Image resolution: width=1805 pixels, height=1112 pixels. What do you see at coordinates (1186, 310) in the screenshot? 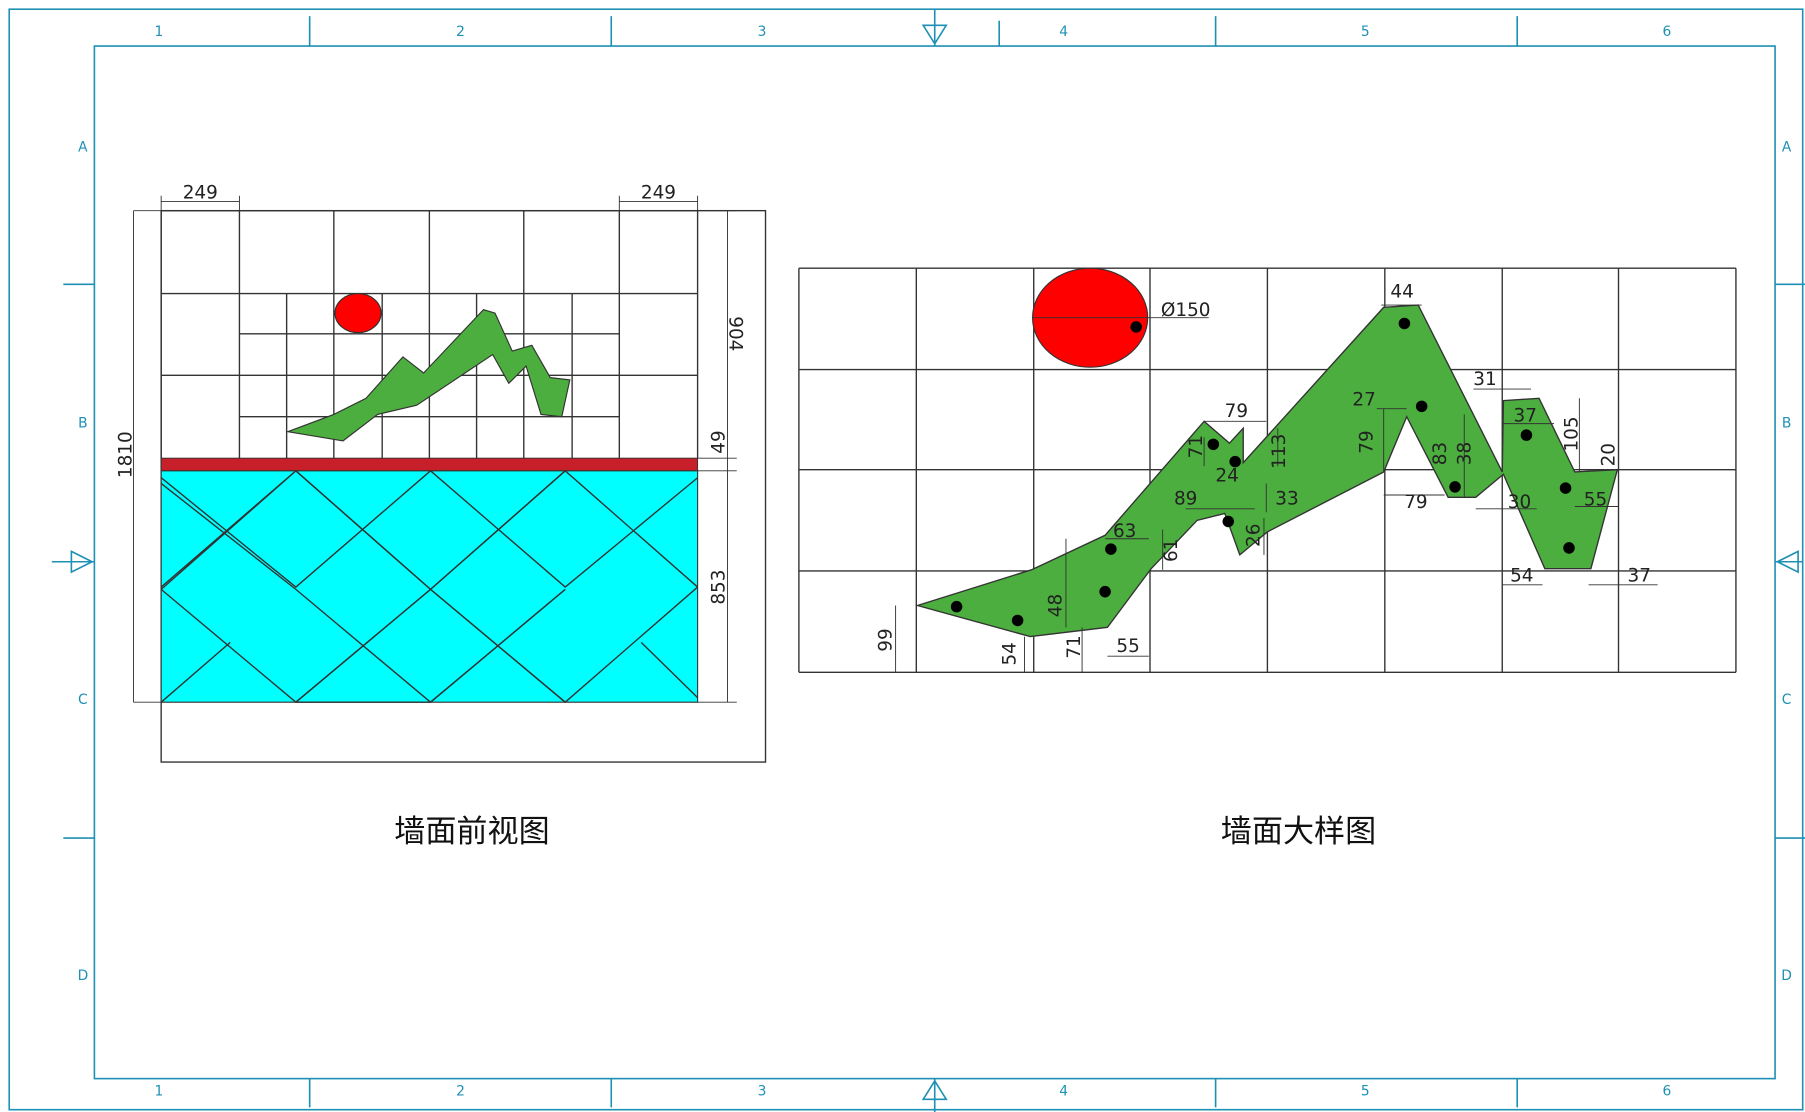
I see `dimension-label: Ø150` at bounding box center [1186, 310].